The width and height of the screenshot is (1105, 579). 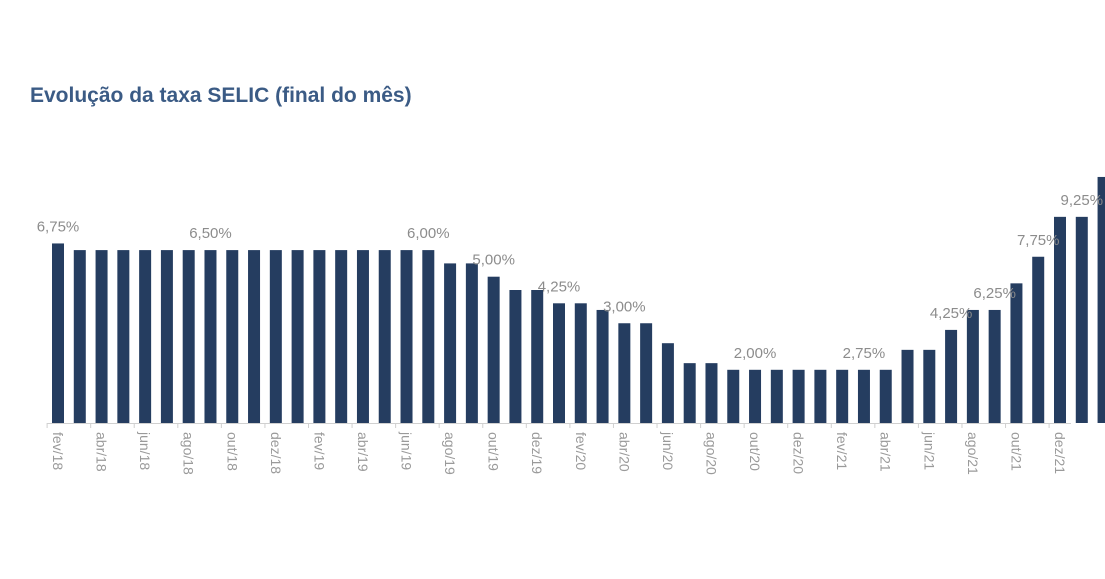 What do you see at coordinates (515, 356) in the screenshot?
I see `bar-nov/19` at bounding box center [515, 356].